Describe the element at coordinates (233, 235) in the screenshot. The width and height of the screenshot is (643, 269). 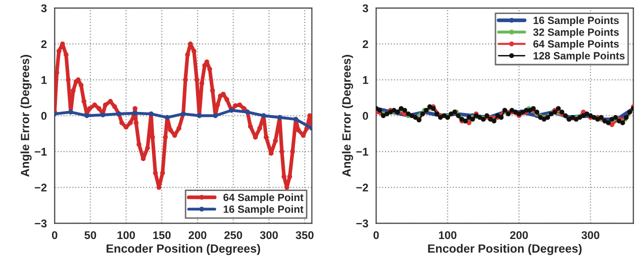
I see `x-tick-label: 250` at that location.